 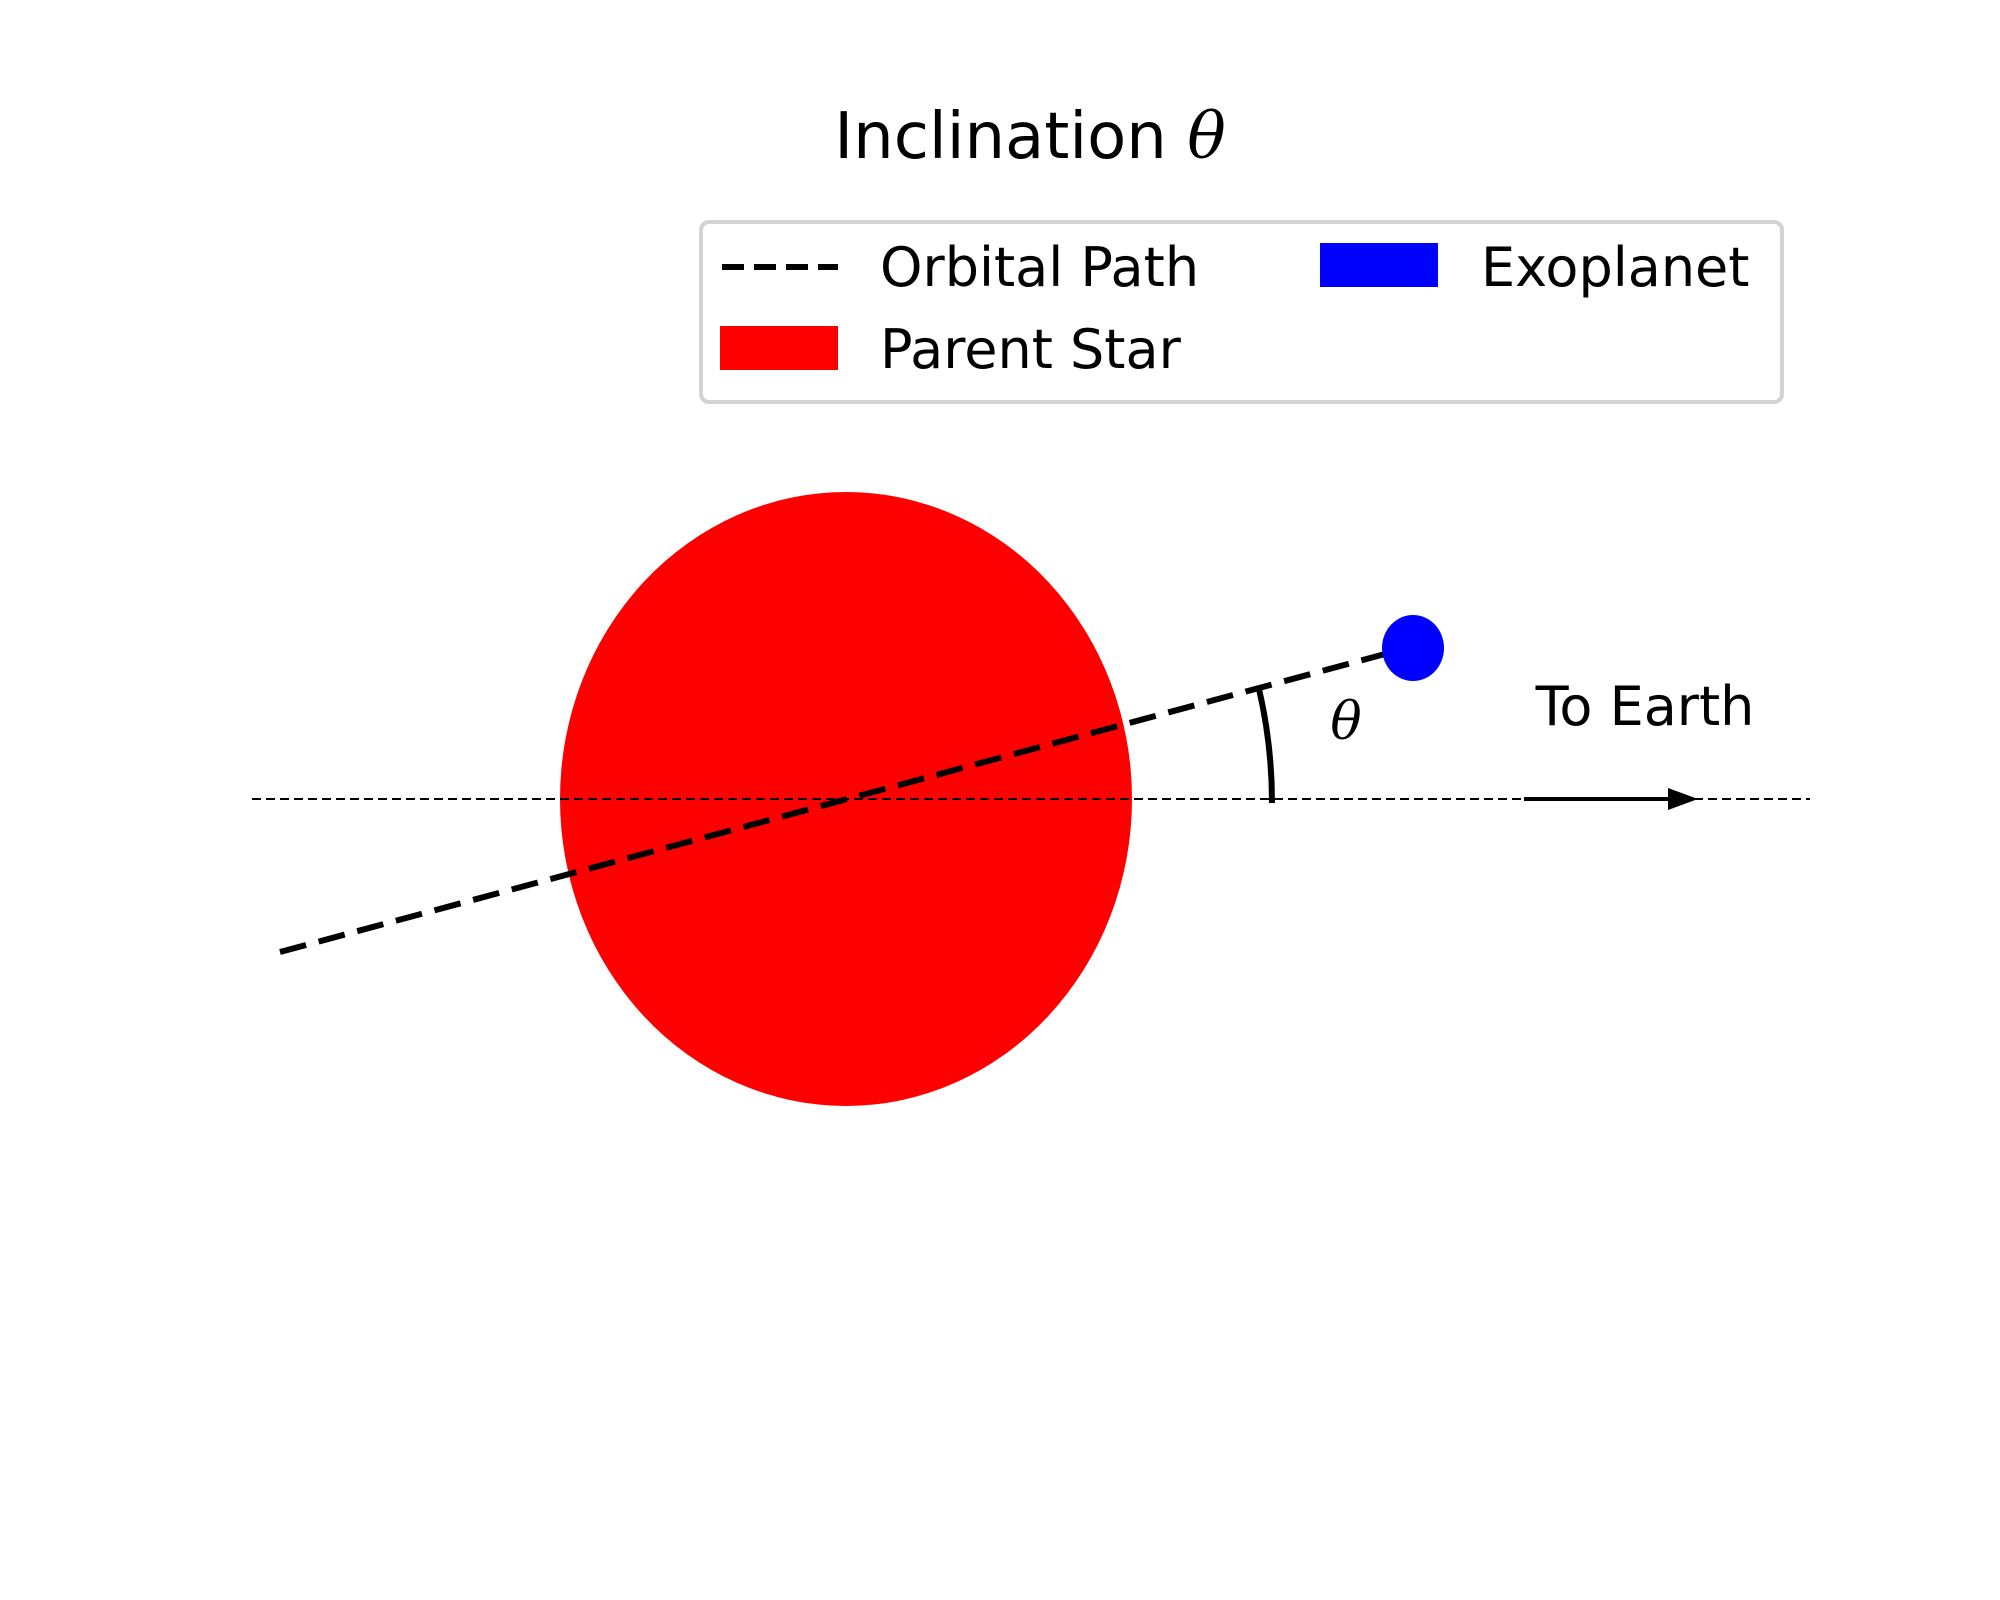 I want to click on legend: Orbital Path Exoplanet Parent Star, so click(x=1241, y=312).